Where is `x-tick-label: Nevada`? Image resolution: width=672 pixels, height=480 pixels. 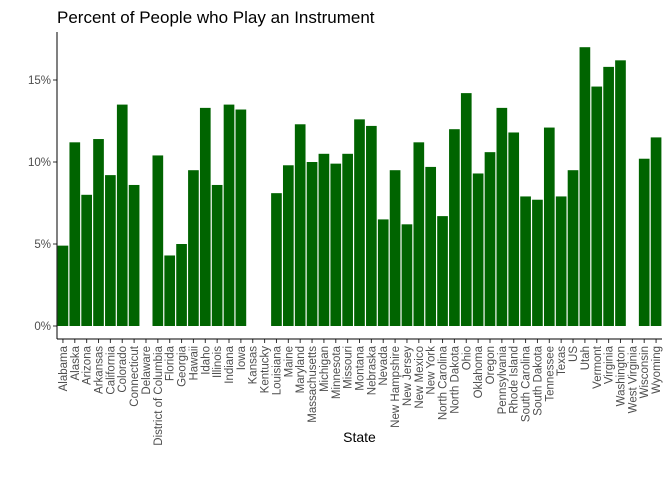
x-tick-label: Nevada is located at coordinates (384, 365).